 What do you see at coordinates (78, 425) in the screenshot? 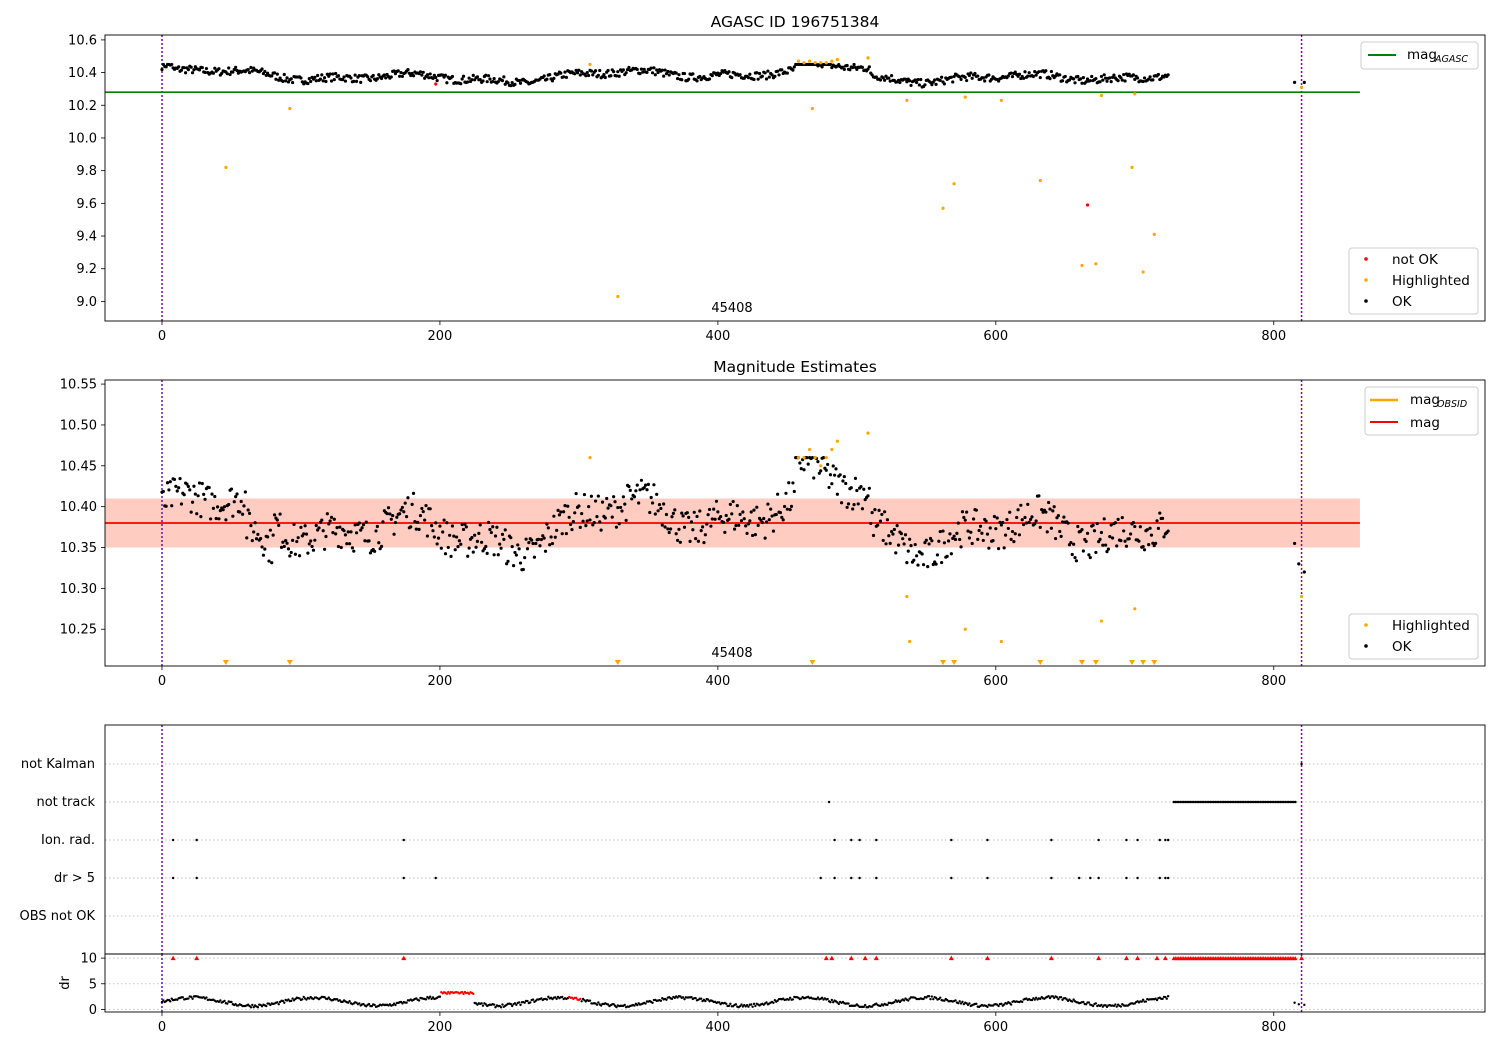
I see `y-tick-label: 10.50` at bounding box center [78, 425].